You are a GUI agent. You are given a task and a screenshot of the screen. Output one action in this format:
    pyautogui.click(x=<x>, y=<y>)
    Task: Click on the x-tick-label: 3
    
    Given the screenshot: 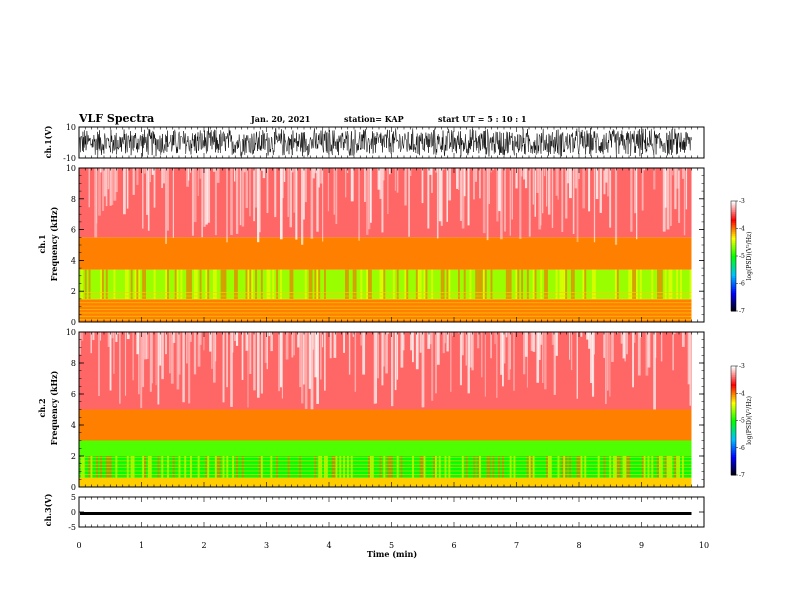 What is the action you would take?
    pyautogui.click(x=266, y=545)
    